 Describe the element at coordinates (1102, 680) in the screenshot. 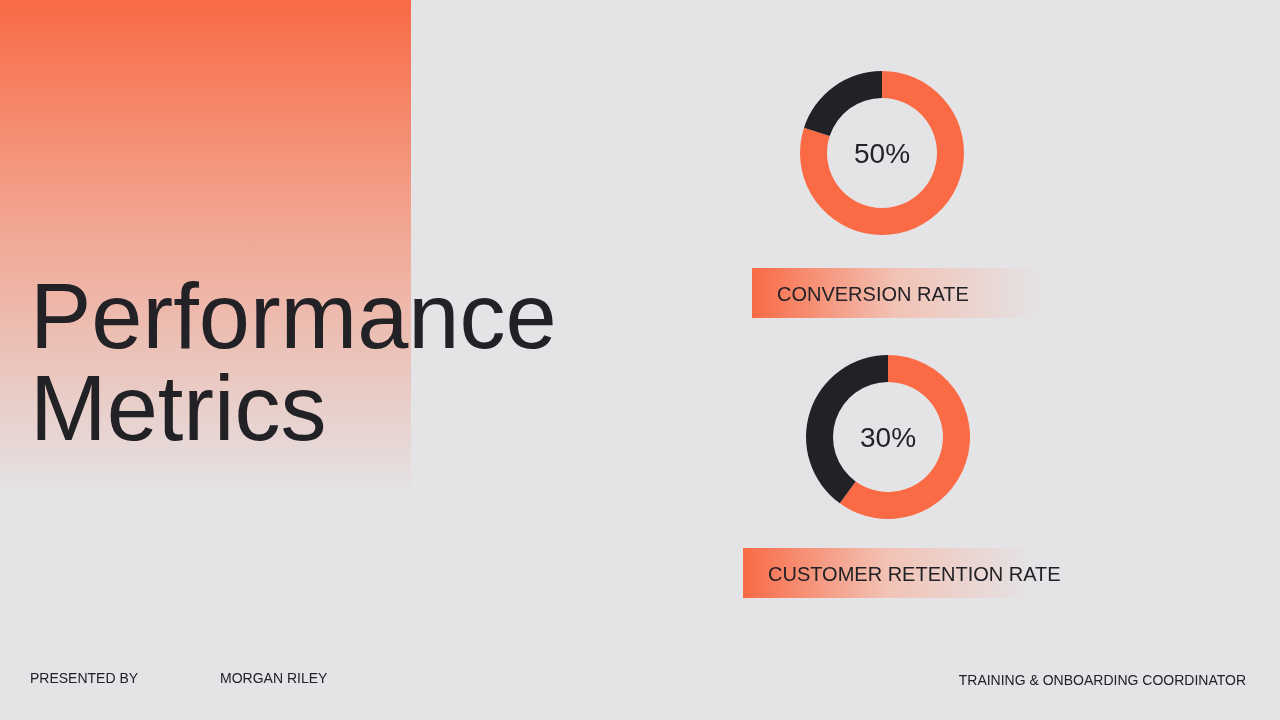

I see `text: TRAINING & ONBOARDING COORDINATOR` at that location.